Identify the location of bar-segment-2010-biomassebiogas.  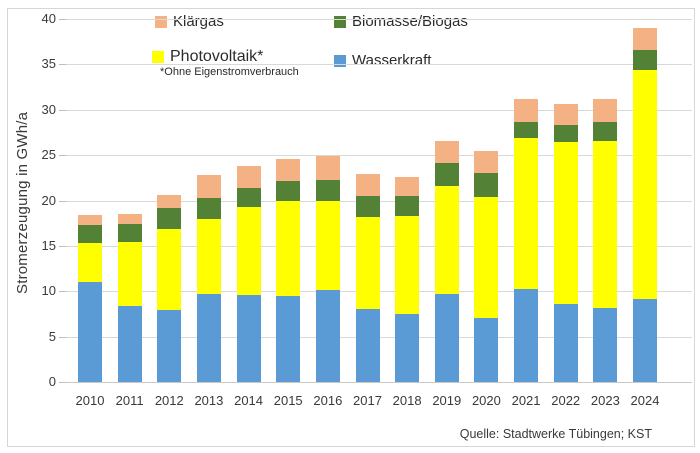
(90, 234).